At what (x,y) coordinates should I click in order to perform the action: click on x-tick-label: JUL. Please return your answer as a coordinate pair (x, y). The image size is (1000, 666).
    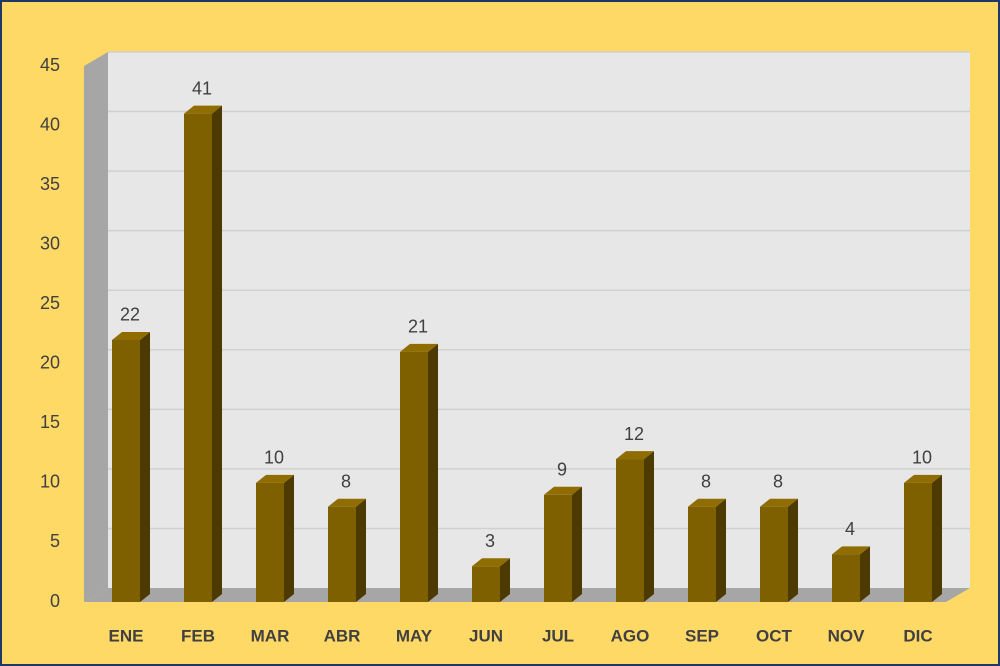
    Looking at the image, I should click on (558, 635).